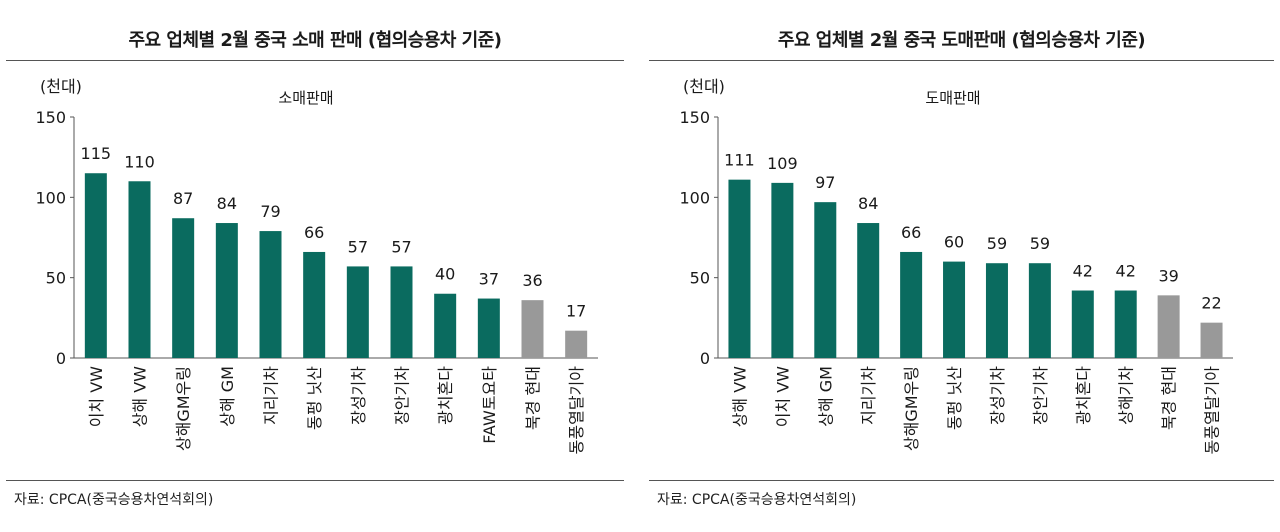  What do you see at coordinates (445, 274) in the screenshot?
I see `data-label: 40` at bounding box center [445, 274].